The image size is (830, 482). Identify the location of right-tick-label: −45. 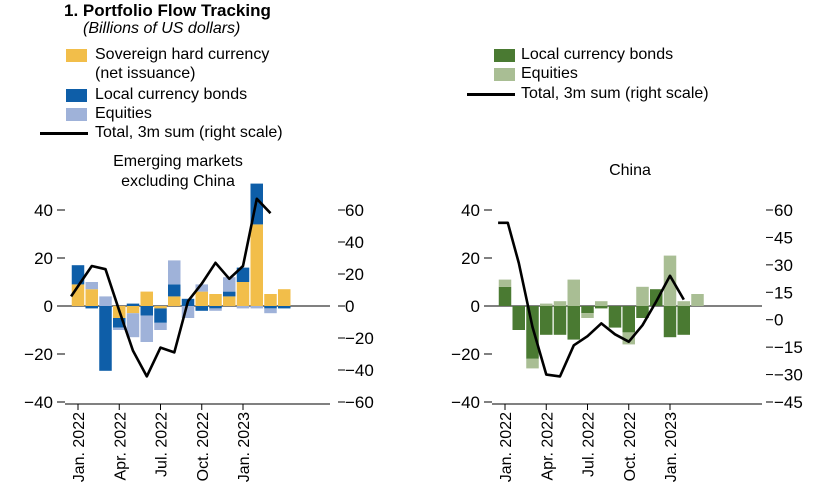
(788, 402).